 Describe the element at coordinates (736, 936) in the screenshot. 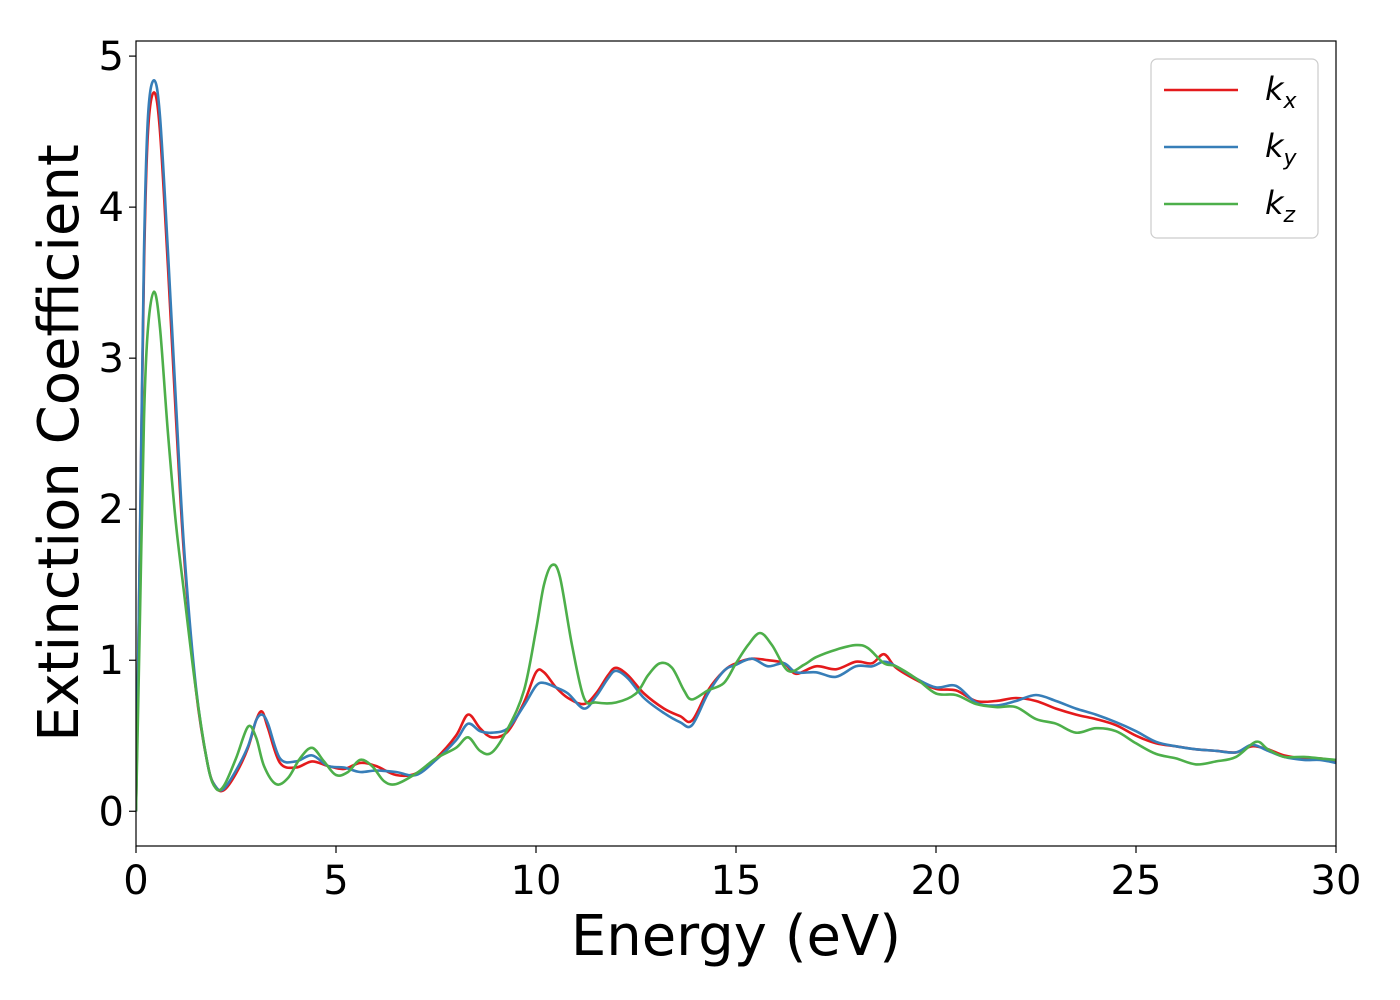

I see `x-axis-label: Energy (eV)` at that location.